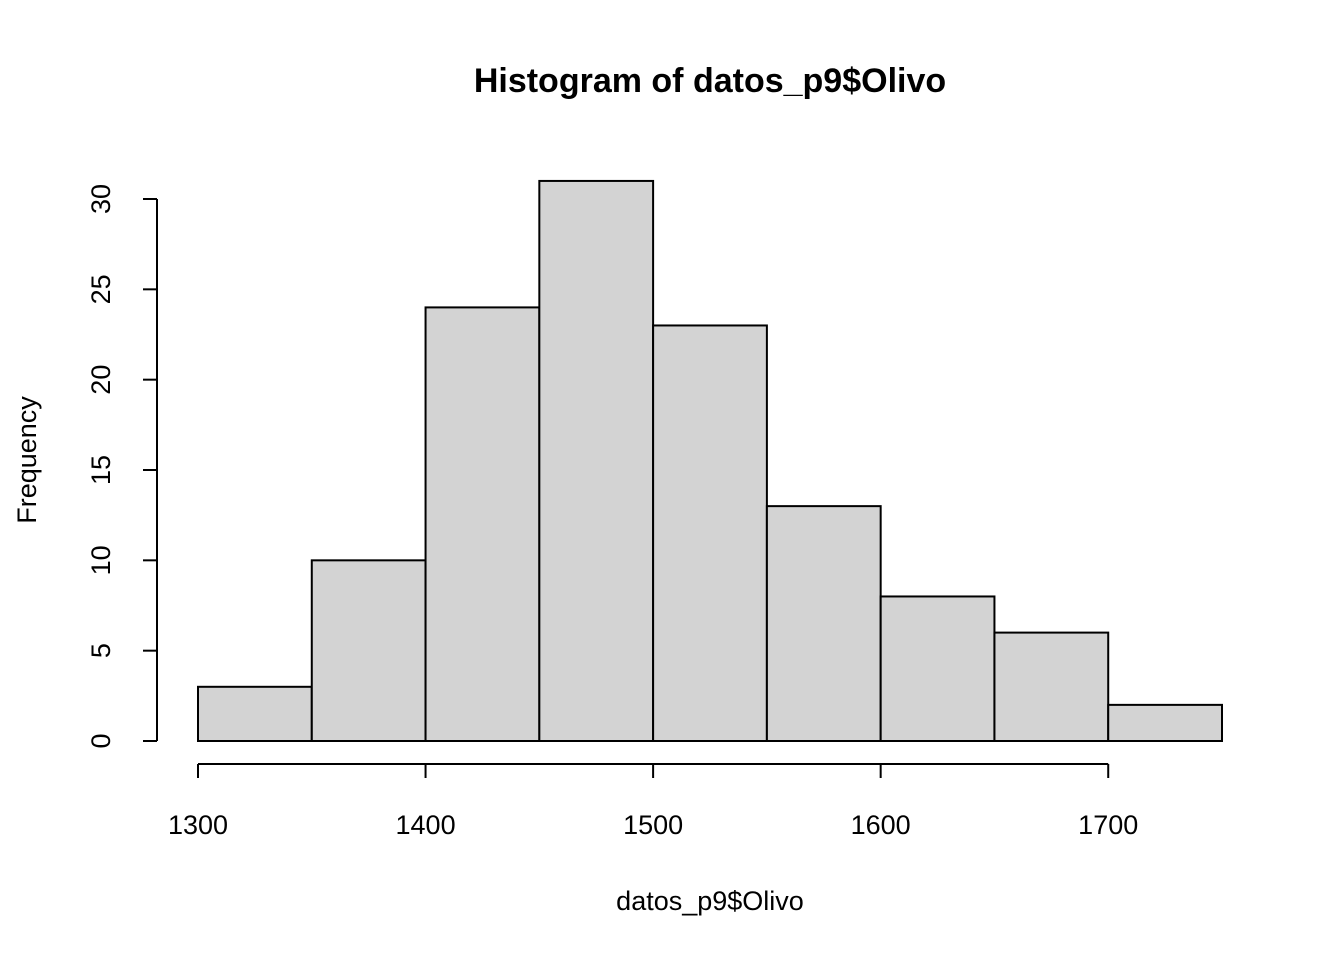  Describe the element at coordinates (122, 466) in the screenshot. I see `y-axis: 0 5 10 15 20 25 30` at that location.